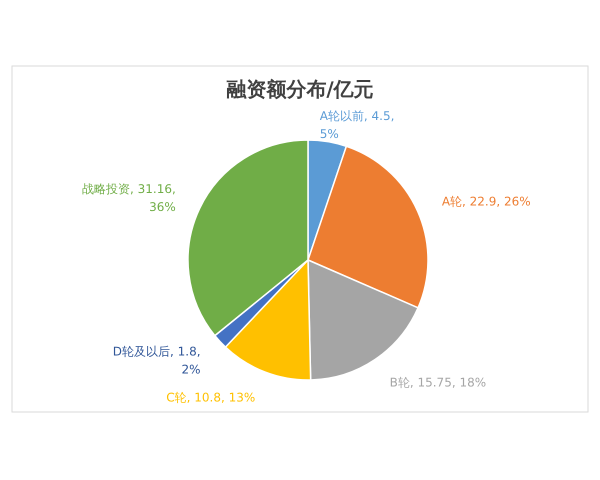 The image size is (600, 480). I want to click on slice-label: A轮以前, 4.5, 5%, so click(357, 125).